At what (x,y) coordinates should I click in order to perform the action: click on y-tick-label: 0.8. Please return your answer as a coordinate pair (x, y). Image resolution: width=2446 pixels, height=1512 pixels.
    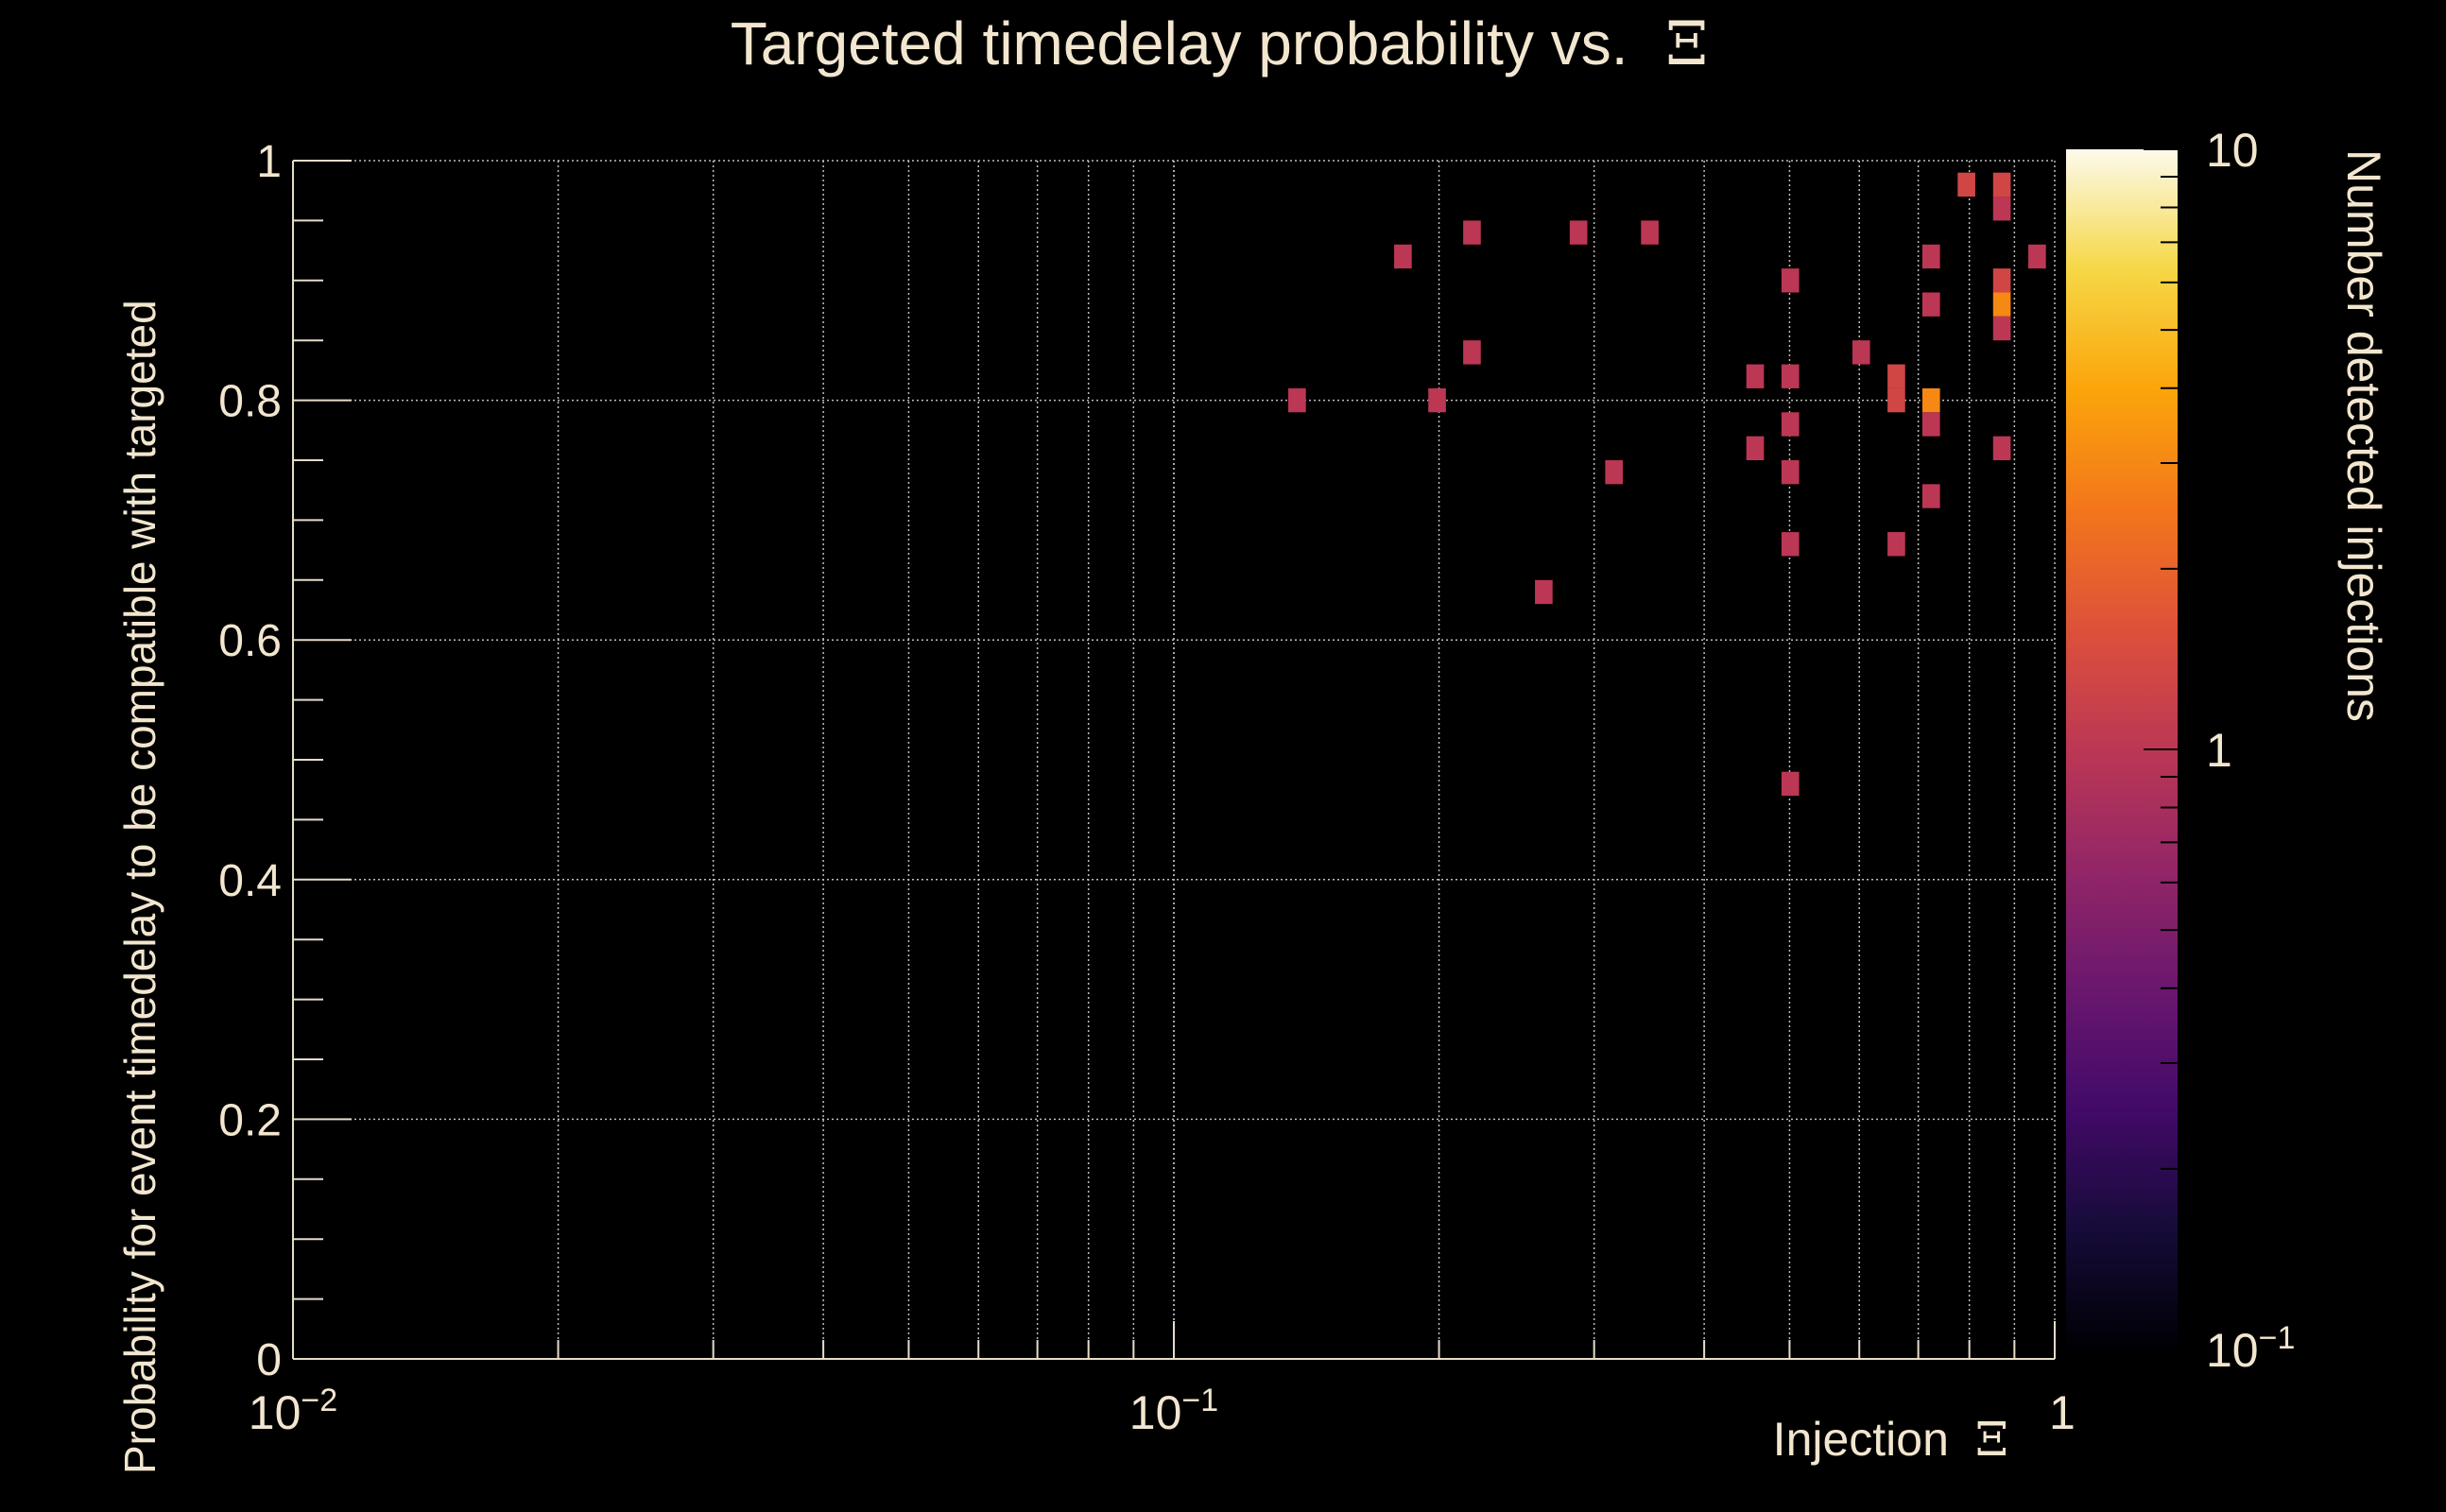
    Looking at the image, I should click on (250, 402).